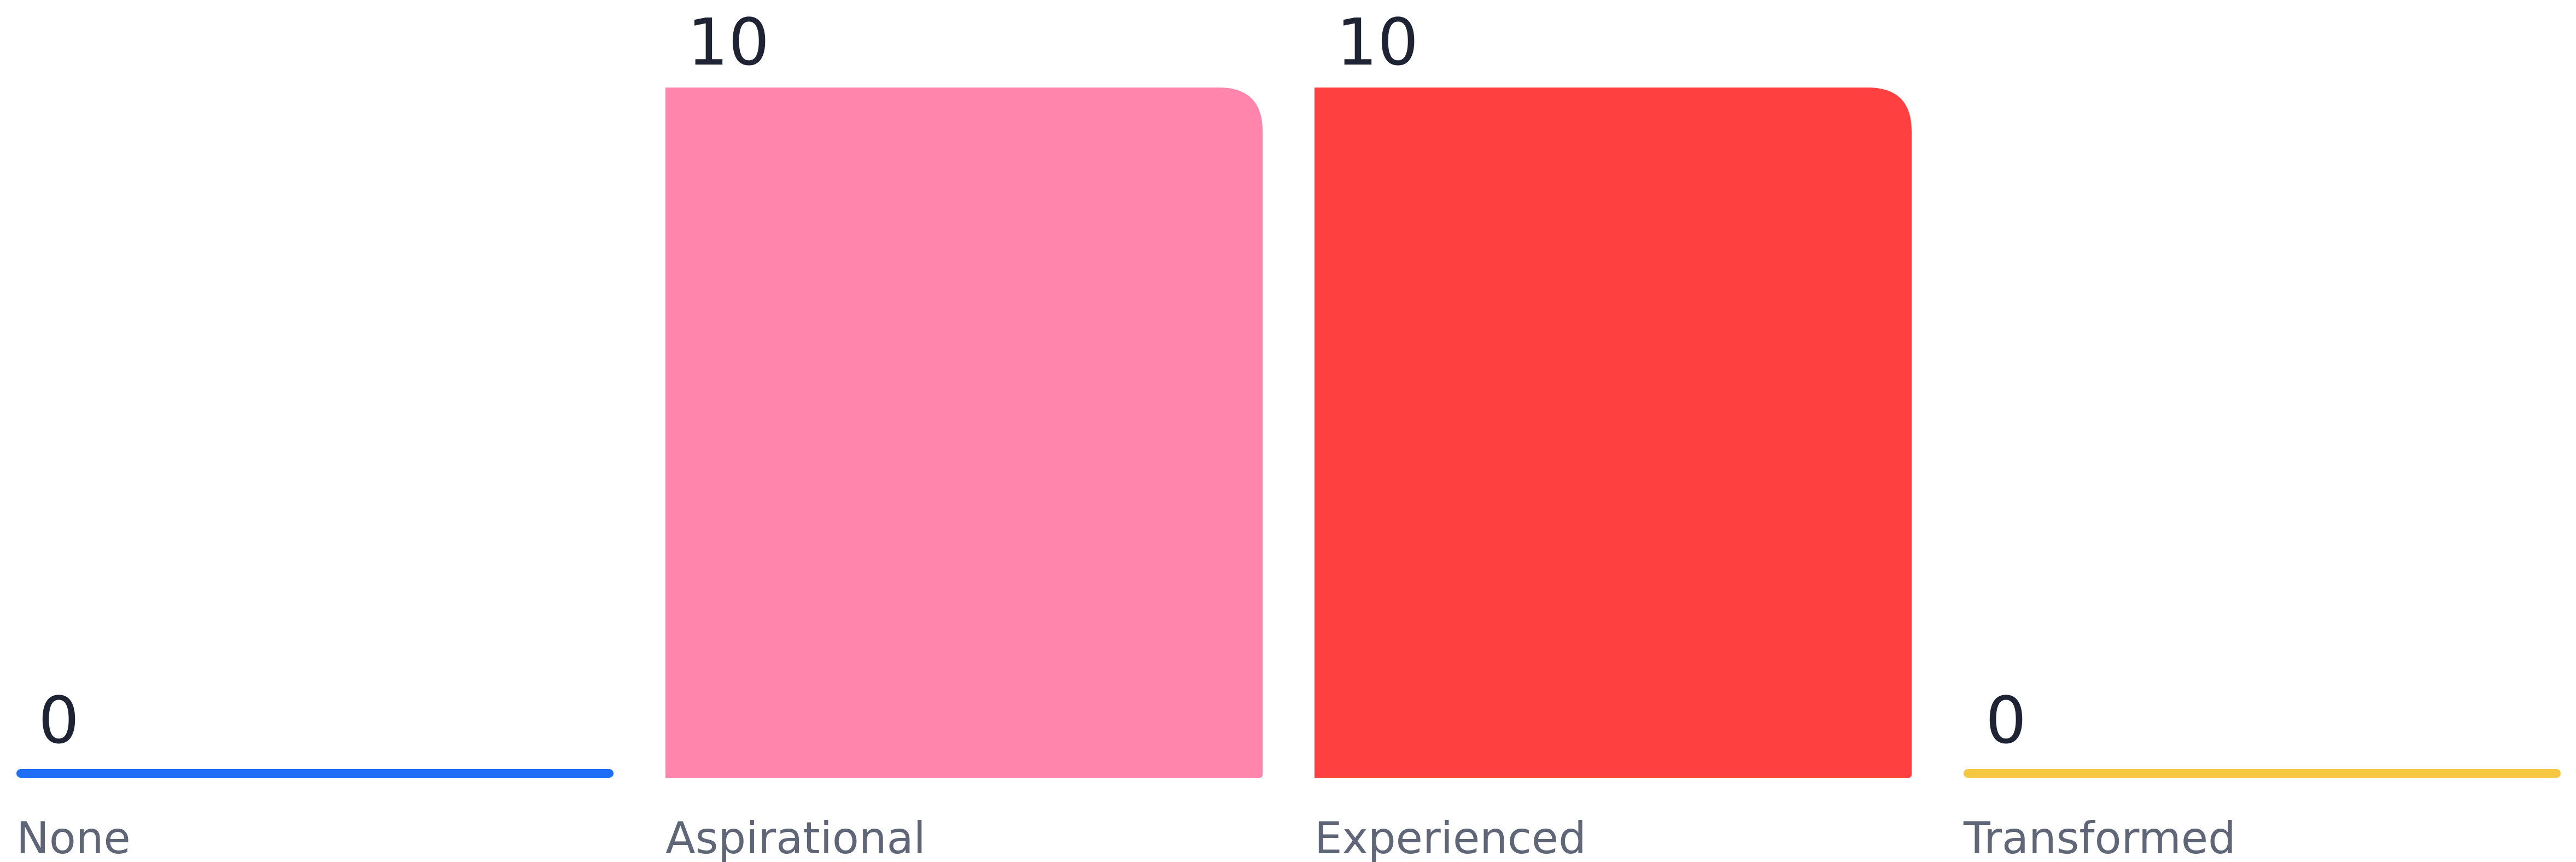 The image size is (2576, 862). What do you see at coordinates (2099, 837) in the screenshot?
I see `category-label-transformed: Transformed` at bounding box center [2099, 837].